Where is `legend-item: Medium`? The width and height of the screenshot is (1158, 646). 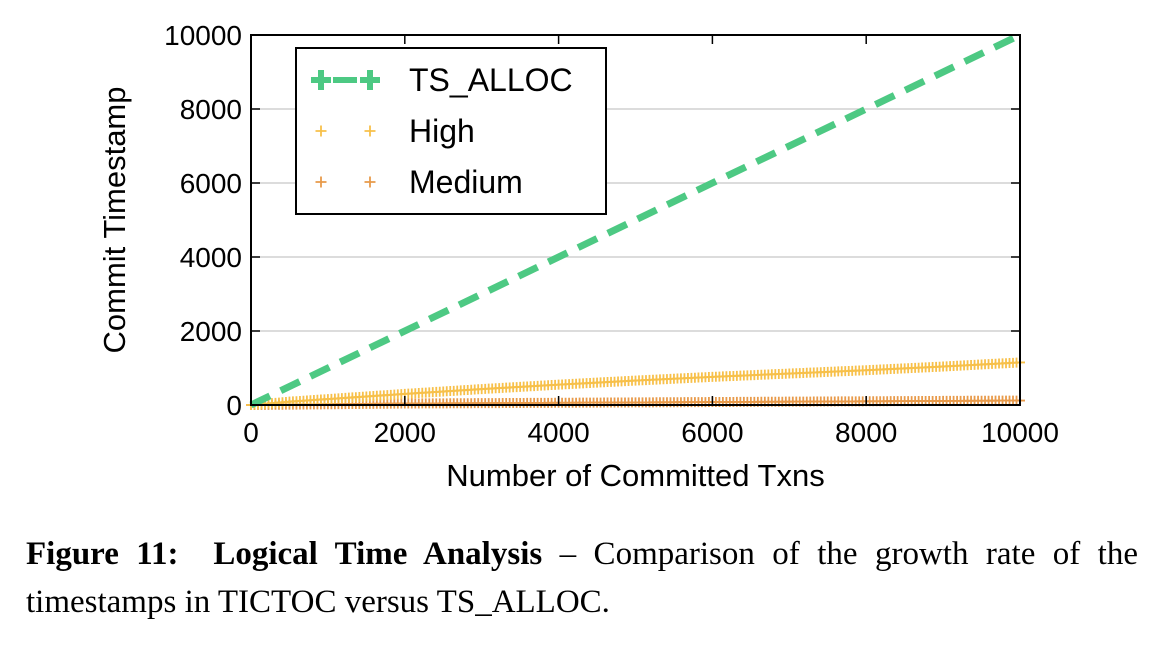
legend-item: Medium is located at coordinates (419, 182).